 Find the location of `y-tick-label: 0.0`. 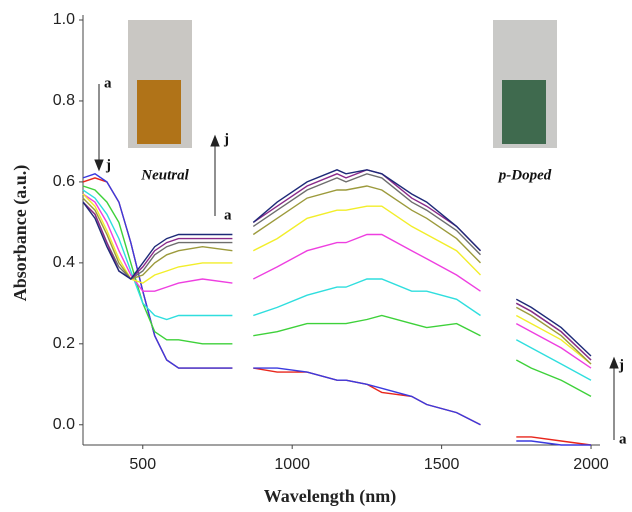

y-tick-label: 0.0 is located at coordinates (64, 424).